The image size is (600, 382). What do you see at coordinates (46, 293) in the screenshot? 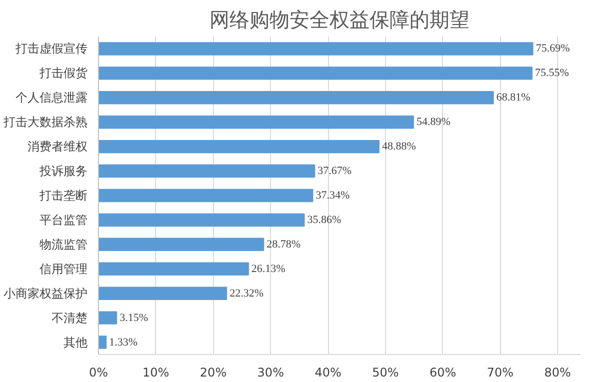
I see `y-tick-label: 小商家权益保护` at bounding box center [46, 293].